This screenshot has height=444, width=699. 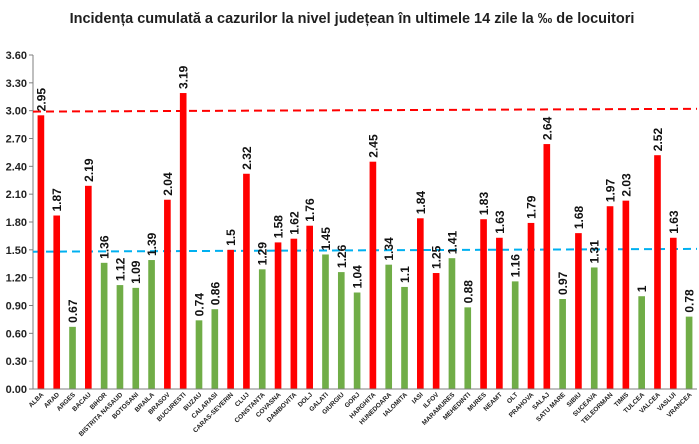 I want to click on data-label: 1.84, so click(x=421, y=203).